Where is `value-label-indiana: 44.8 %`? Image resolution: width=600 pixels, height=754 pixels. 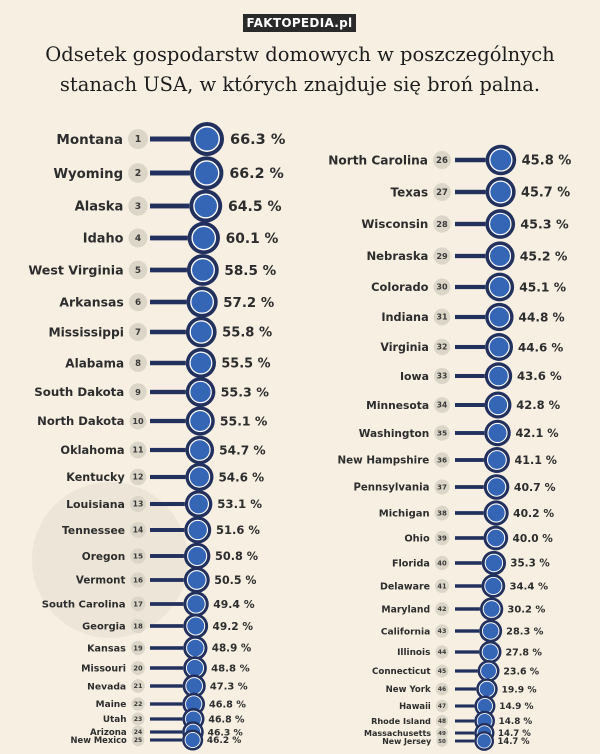 value-label-indiana: 44.8 % is located at coordinates (542, 317).